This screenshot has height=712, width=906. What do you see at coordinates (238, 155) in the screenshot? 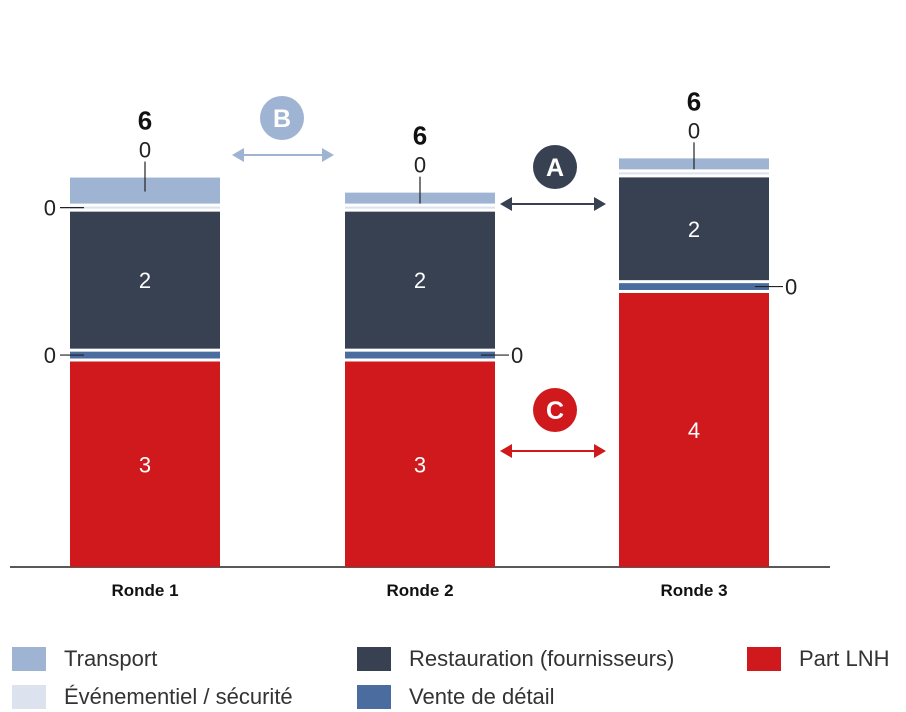
I see `annotation-arrowhead-left-B` at bounding box center [238, 155].